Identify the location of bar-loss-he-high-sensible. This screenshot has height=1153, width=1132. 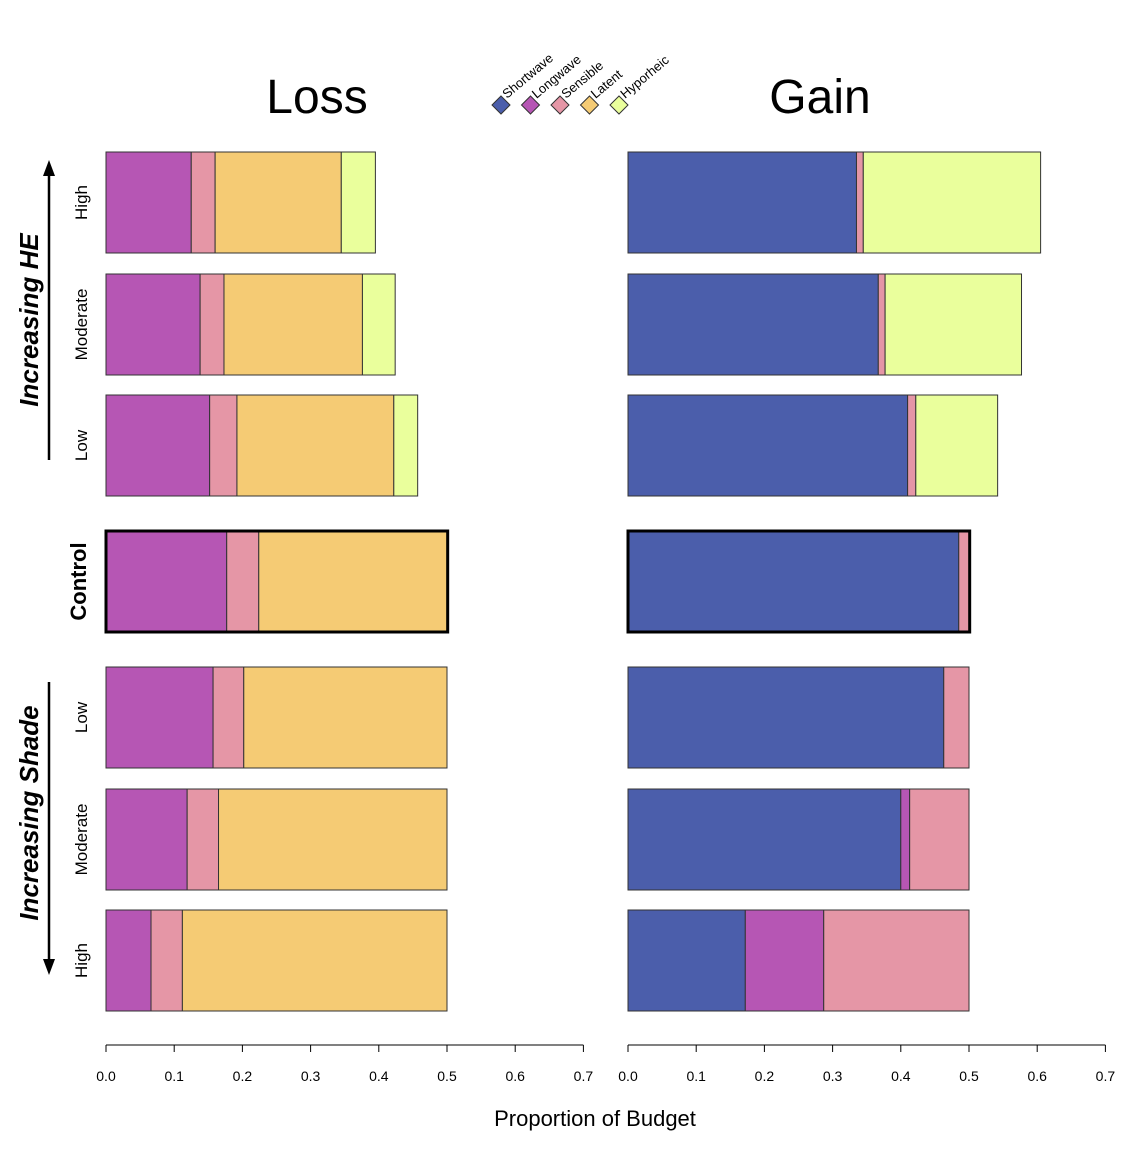
(203, 202).